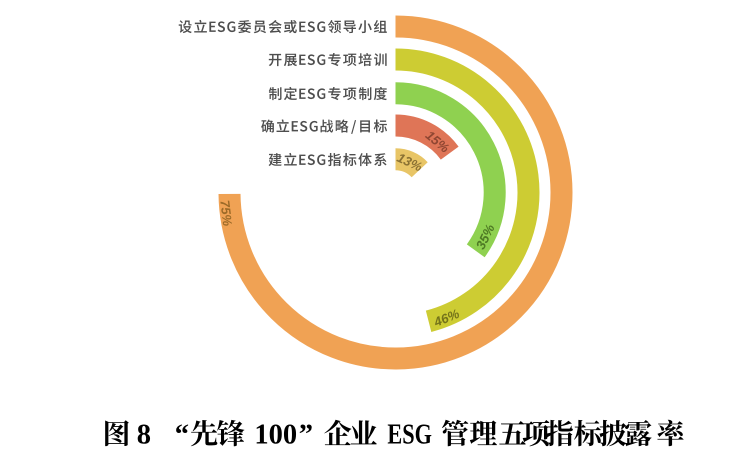 This screenshot has width=731, height=470. Describe the element at coordinates (144, 435) in the screenshot. I see `svg-text: 8` at that location.